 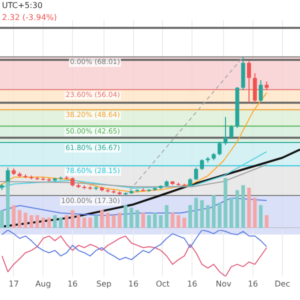 What do you see at coordinates (104, 283) in the screenshot?
I see `x-tick-label: Sep` at bounding box center [104, 283].